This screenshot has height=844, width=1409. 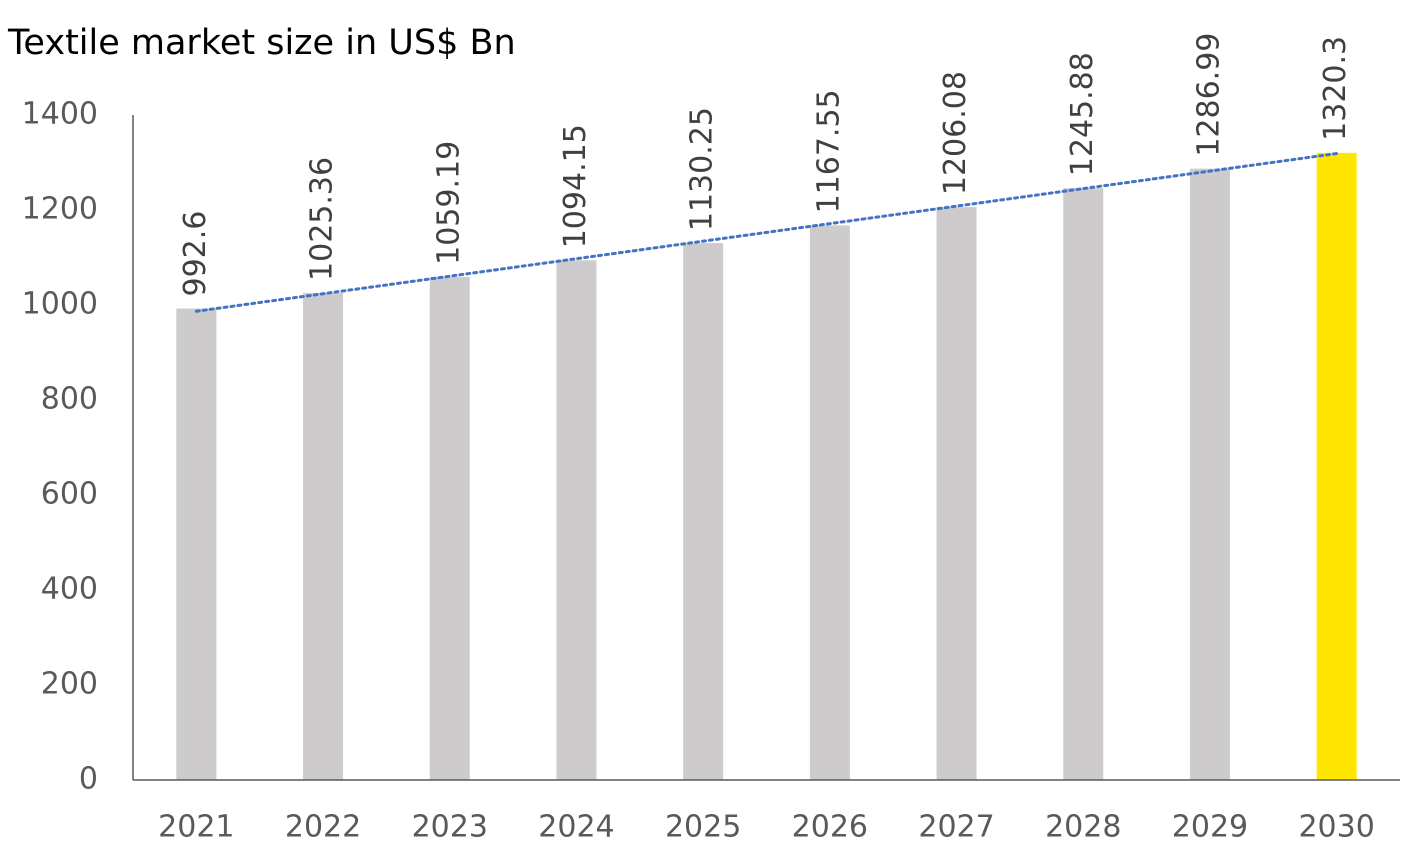 What do you see at coordinates (828, 151) in the screenshot?
I see `value-label: 1167.55` at bounding box center [828, 151].